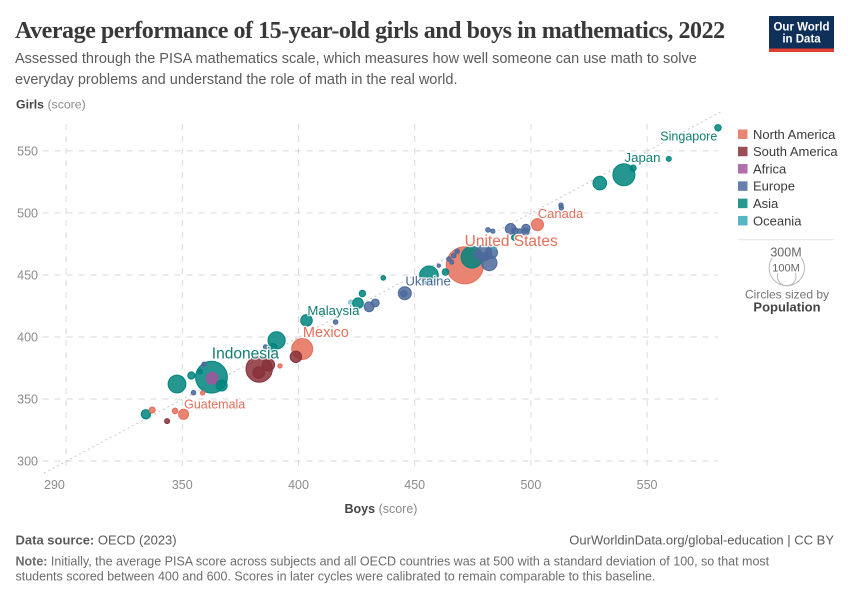 This screenshot has height=600, width=850. Describe the element at coordinates (801, 40) in the screenshot. I see `svg-text: in Data` at that location.